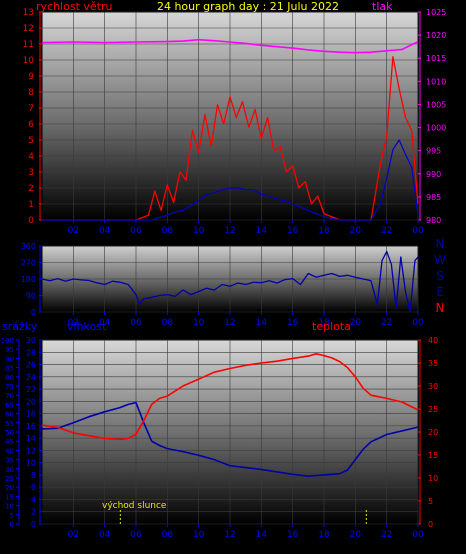 The width and height of the screenshot is (466, 554). Describe the element at coordinates (33, 475) in the screenshot. I see `y-tick-label-humidity: 8` at that location.